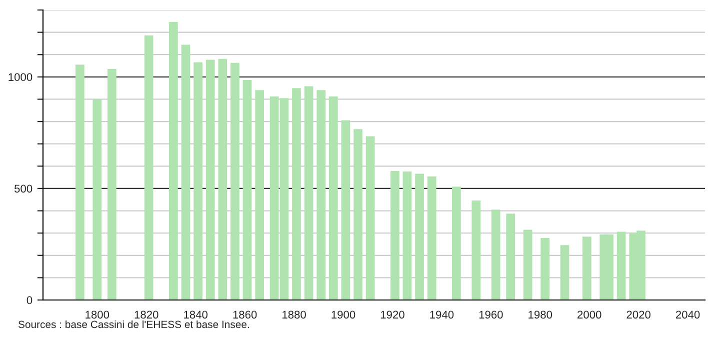  Describe the element at coordinates (98, 314) in the screenshot. I see `x-tick-label: 1800` at that location.